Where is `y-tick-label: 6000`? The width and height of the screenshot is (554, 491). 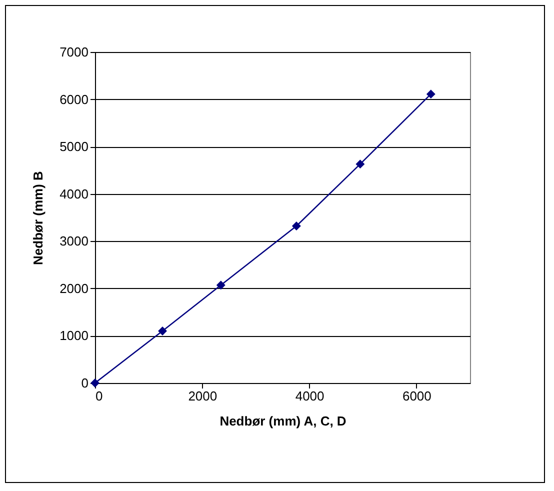
y-tick-label: 6000 is located at coordinates (74, 99).